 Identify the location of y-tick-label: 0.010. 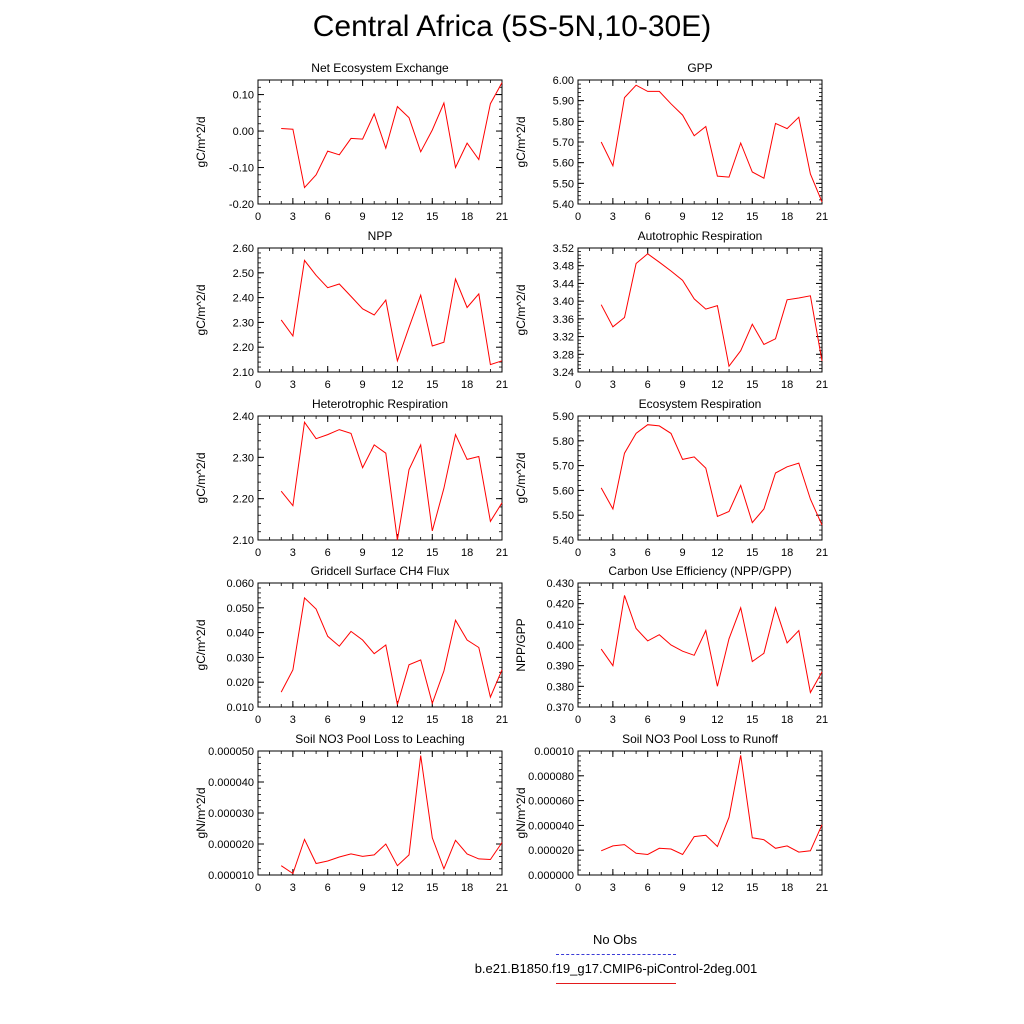
(240, 708).